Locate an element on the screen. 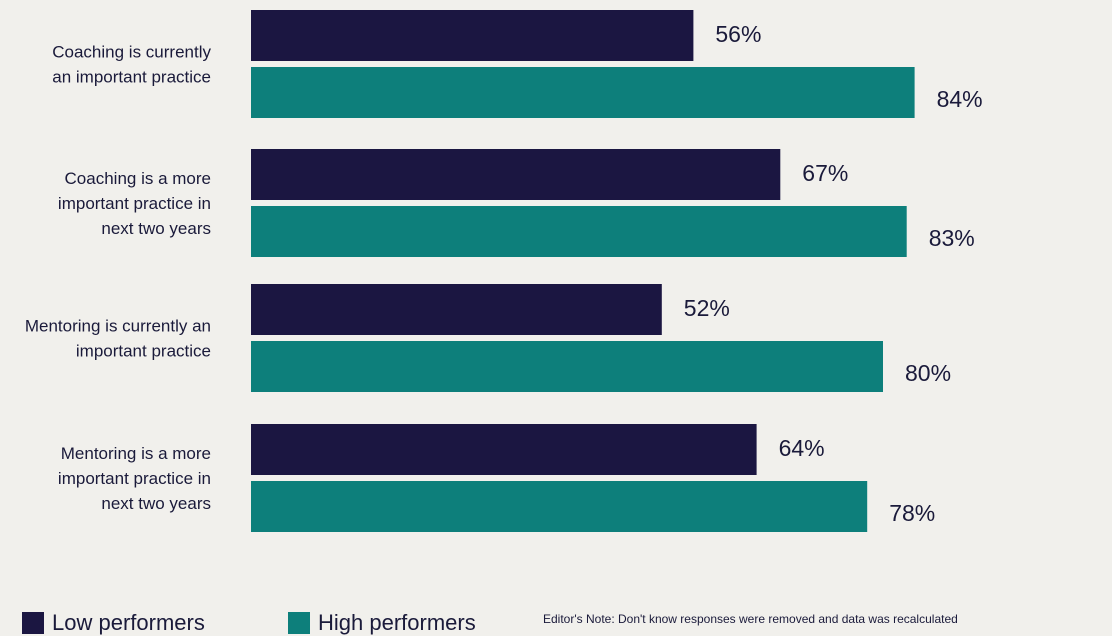 This screenshot has width=1112, height=636. category-label: Mentoring is currently an is located at coordinates (118, 326).